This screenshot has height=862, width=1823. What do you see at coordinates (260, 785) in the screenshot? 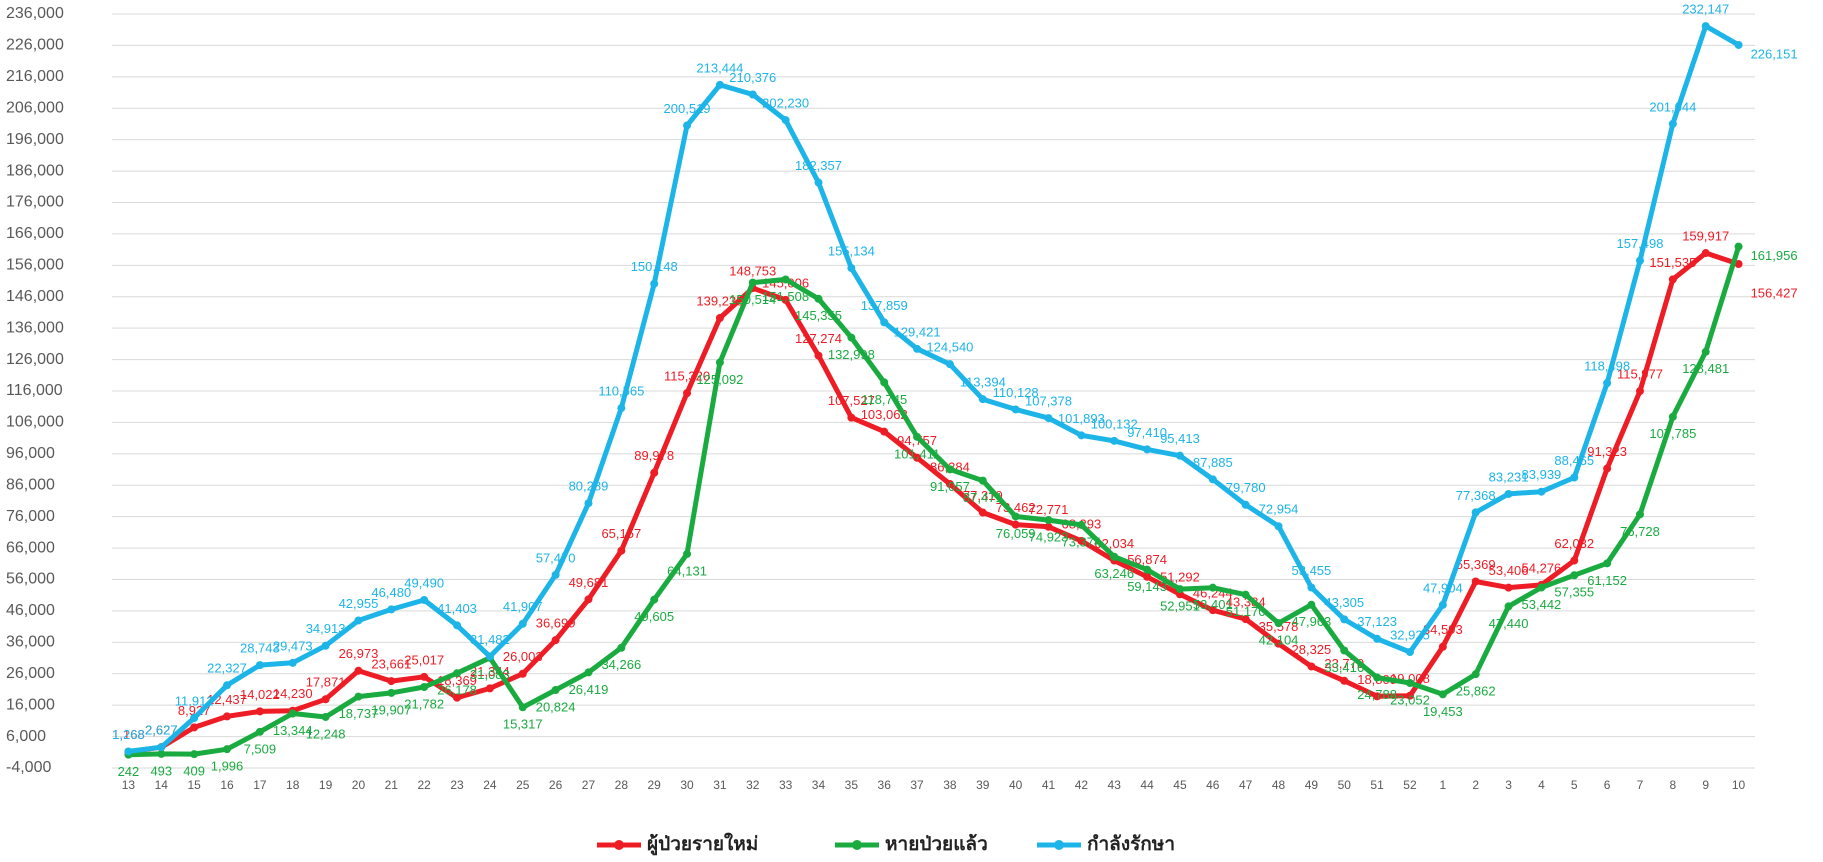
I see `x-tick-label: 17` at bounding box center [260, 785].